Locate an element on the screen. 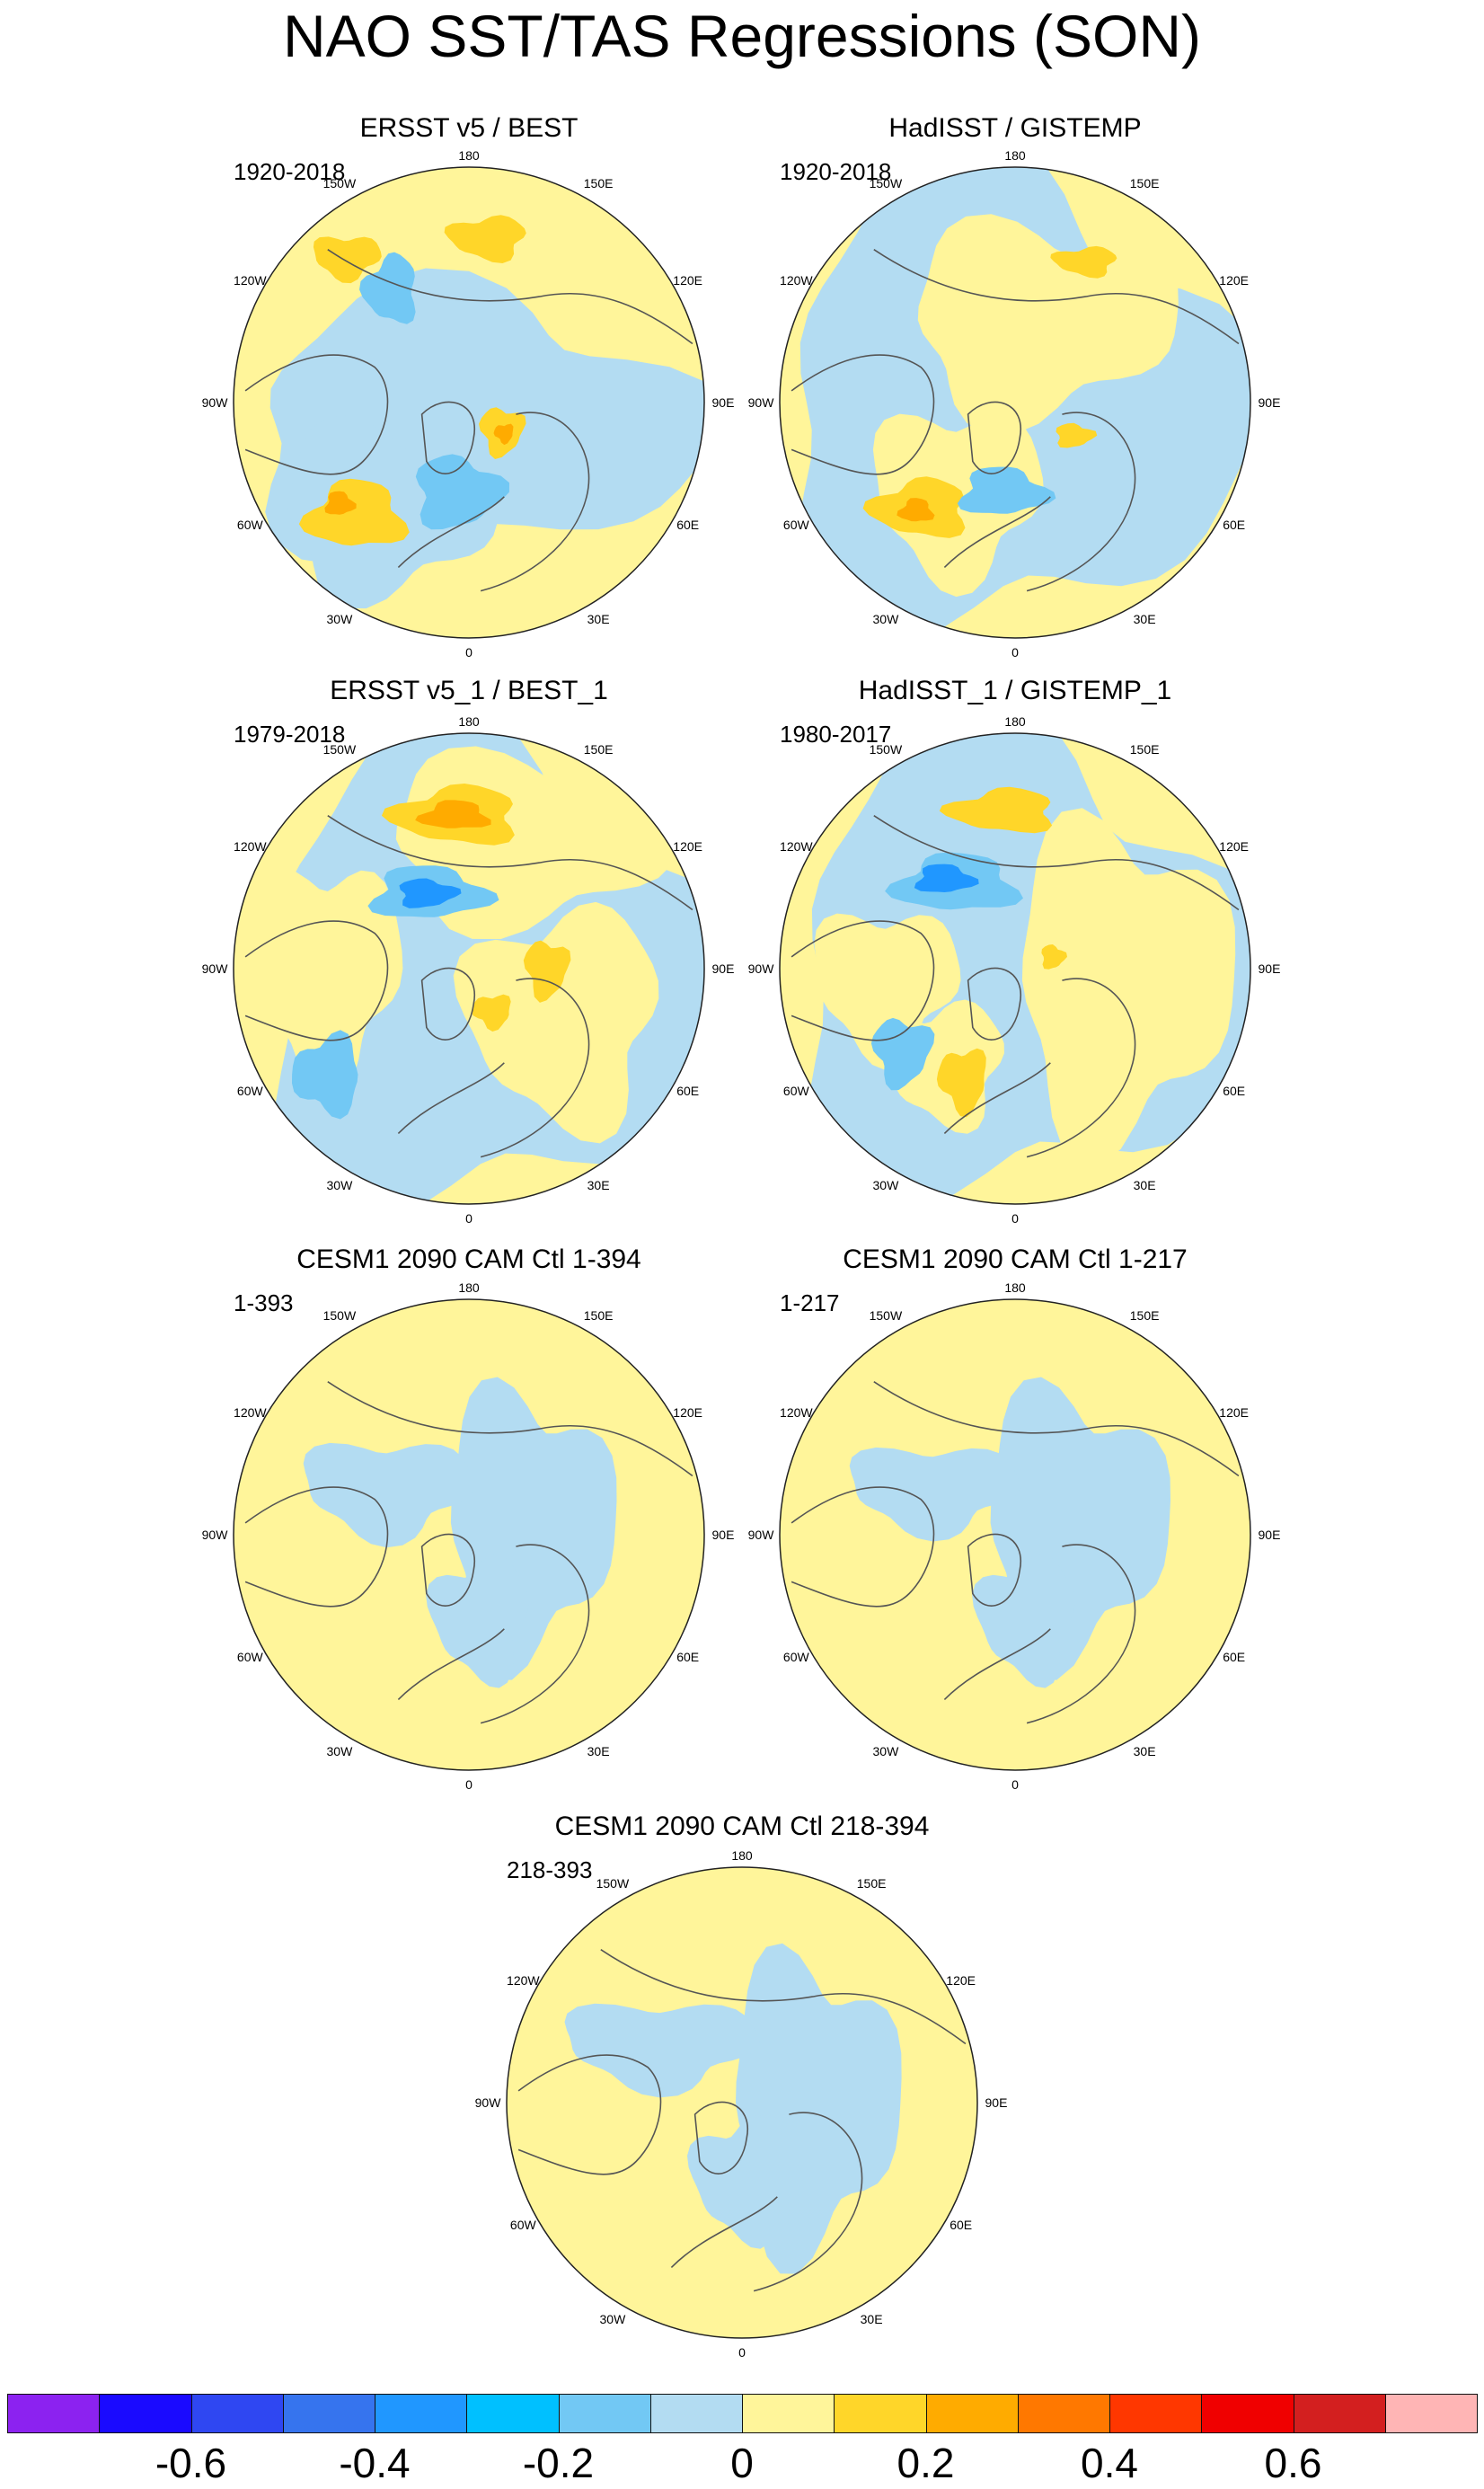 Image resolution: width=1484 pixels, height=2489 pixels. colorbar is located at coordinates (743, 2414).